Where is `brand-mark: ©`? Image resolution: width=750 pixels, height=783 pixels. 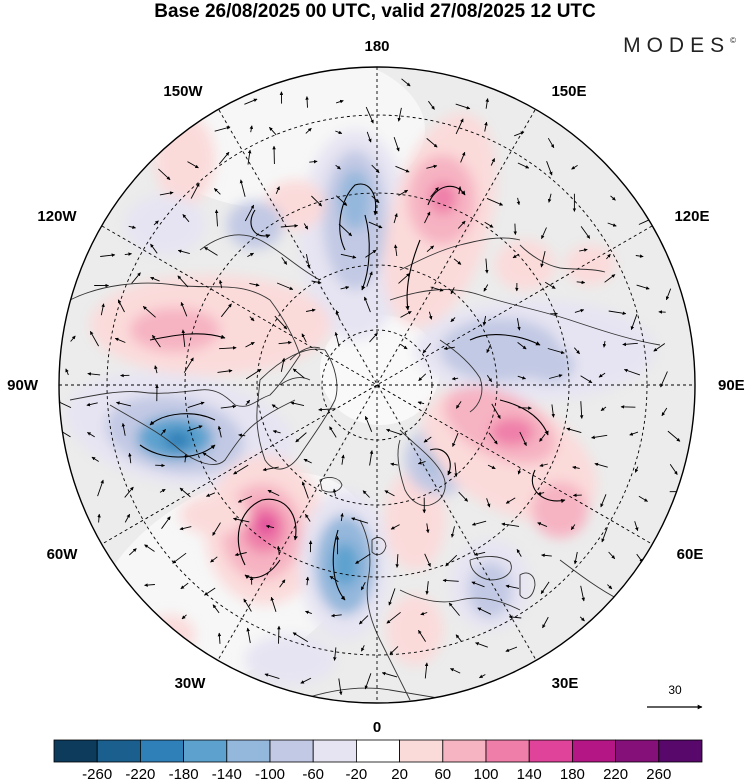
brand-mark: © is located at coordinates (733, 40).